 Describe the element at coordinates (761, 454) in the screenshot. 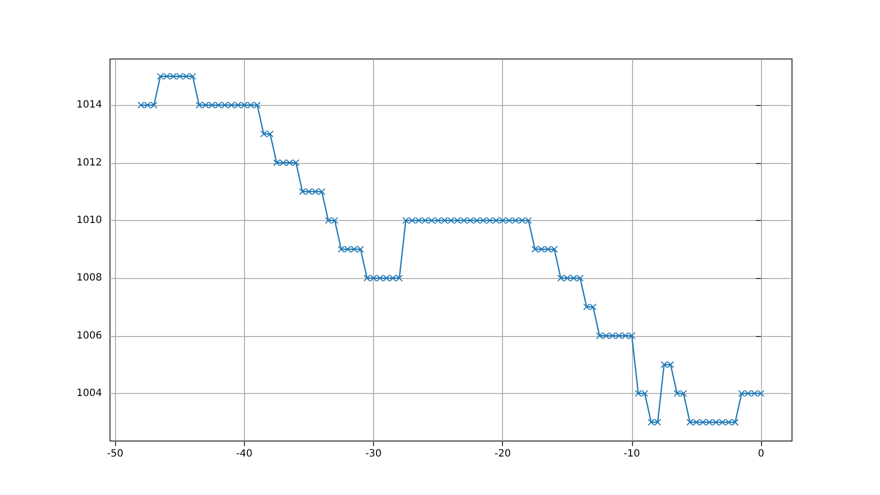

I see `x-tick-label: 0` at that location.